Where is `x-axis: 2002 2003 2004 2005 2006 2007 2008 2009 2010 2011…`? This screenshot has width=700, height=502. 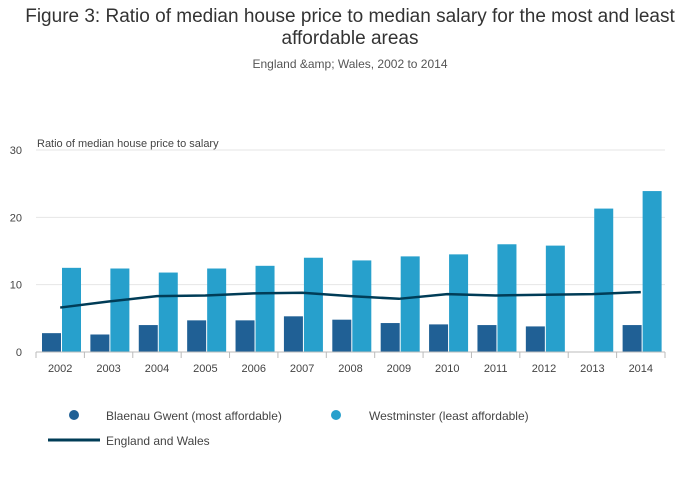
x-axis: 2002 2003 2004 2005 2006 2007 2008 2009 2010 2011… is located at coordinates (350, 363).